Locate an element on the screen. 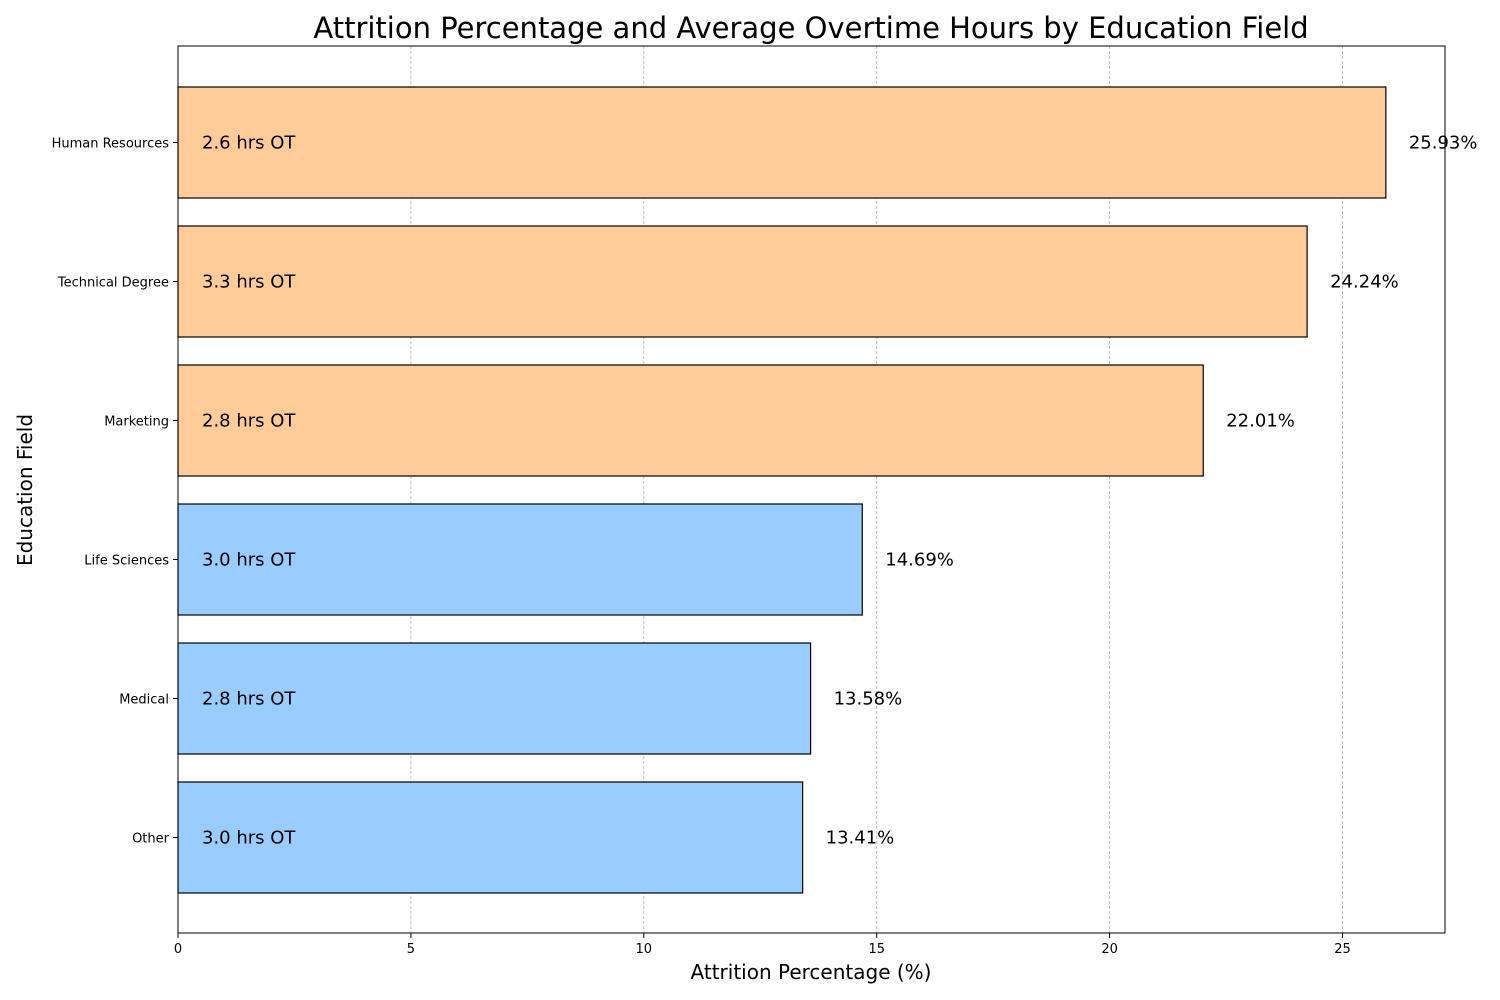 This screenshot has width=1500, height=1000. value-label-3: 14.69% is located at coordinates (919, 560).